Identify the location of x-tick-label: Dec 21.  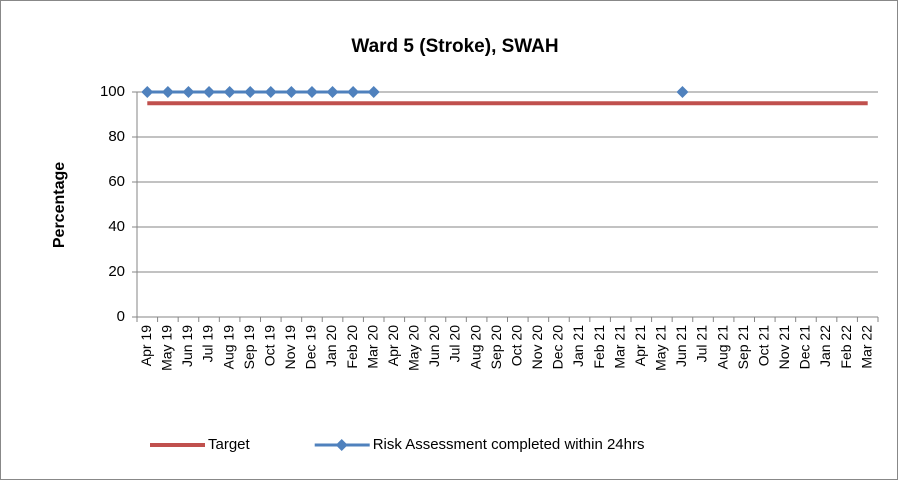
(805, 347).